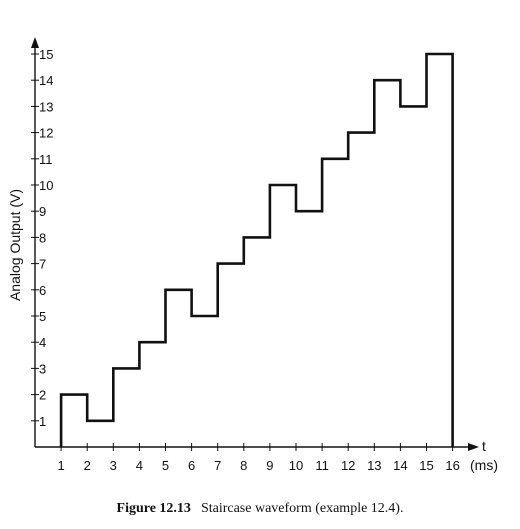  What do you see at coordinates (46, 185) in the screenshot?
I see `y-tick-label-10: 10` at bounding box center [46, 185].